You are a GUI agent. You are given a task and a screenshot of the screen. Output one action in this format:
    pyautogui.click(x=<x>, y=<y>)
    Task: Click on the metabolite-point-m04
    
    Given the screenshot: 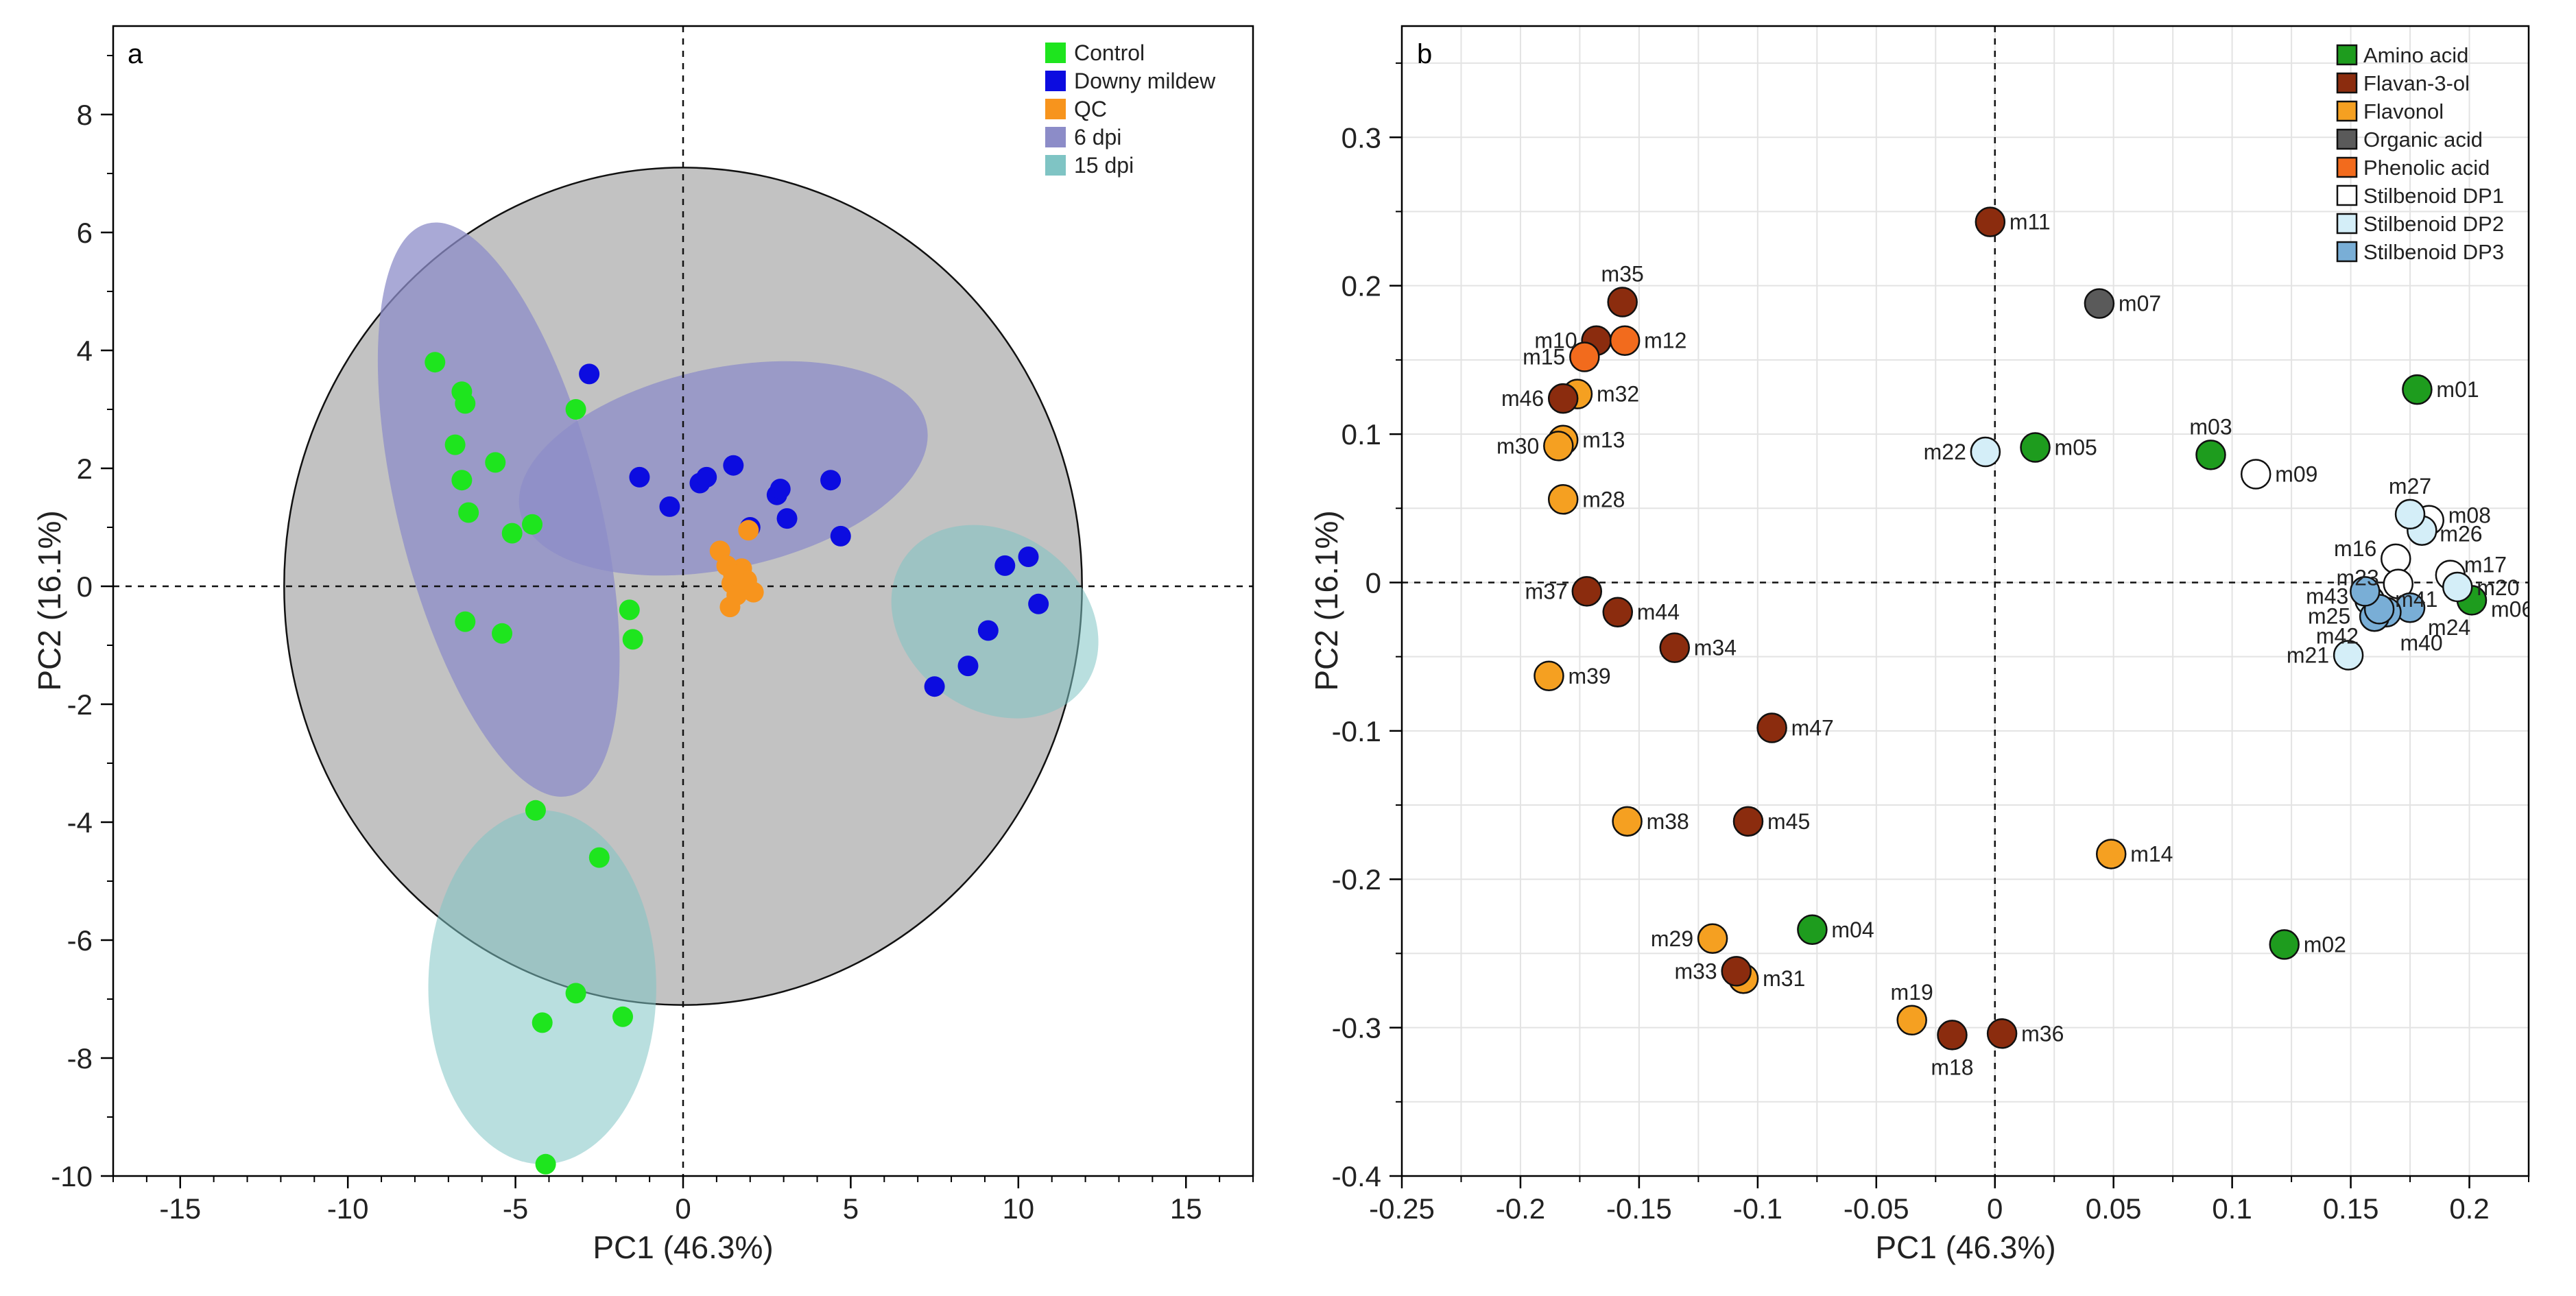 What is the action you would take?
    pyautogui.click(x=1812, y=930)
    